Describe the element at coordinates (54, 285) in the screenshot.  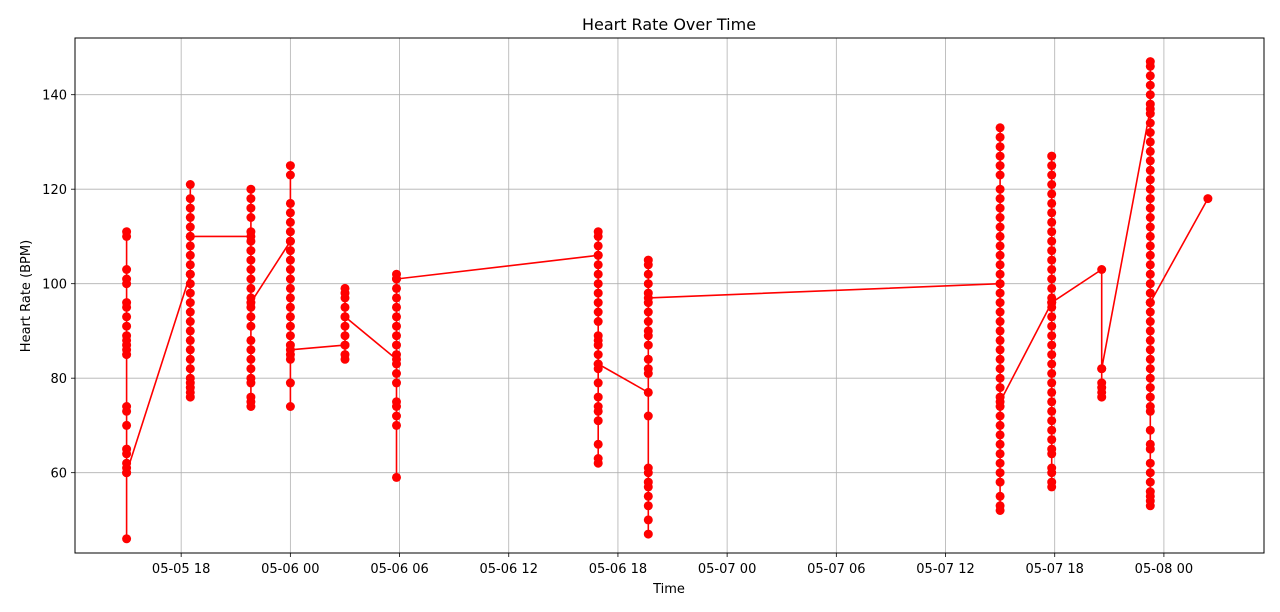
I see `y-tick-label: 100` at that location.